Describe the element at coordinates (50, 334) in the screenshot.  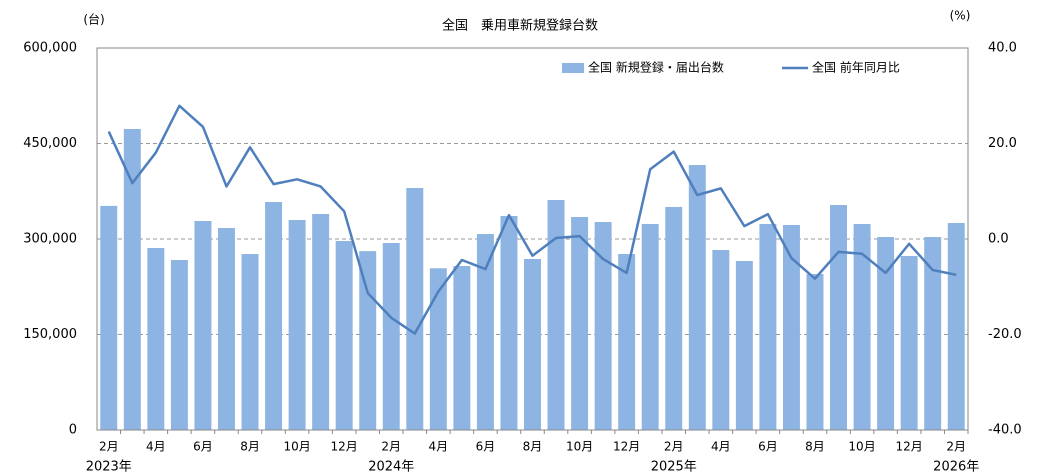
I see `y-tick-label: 150,000` at that location.